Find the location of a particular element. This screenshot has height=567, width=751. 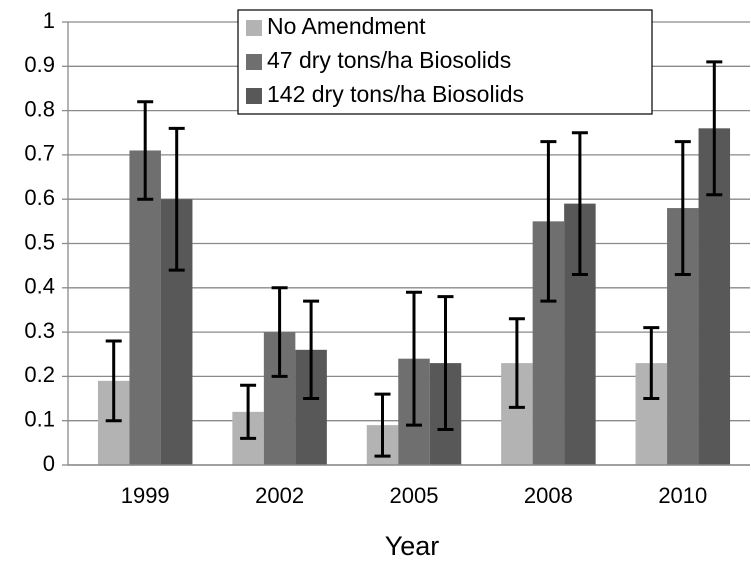

legend-label: No Amendment is located at coordinates (346, 26).